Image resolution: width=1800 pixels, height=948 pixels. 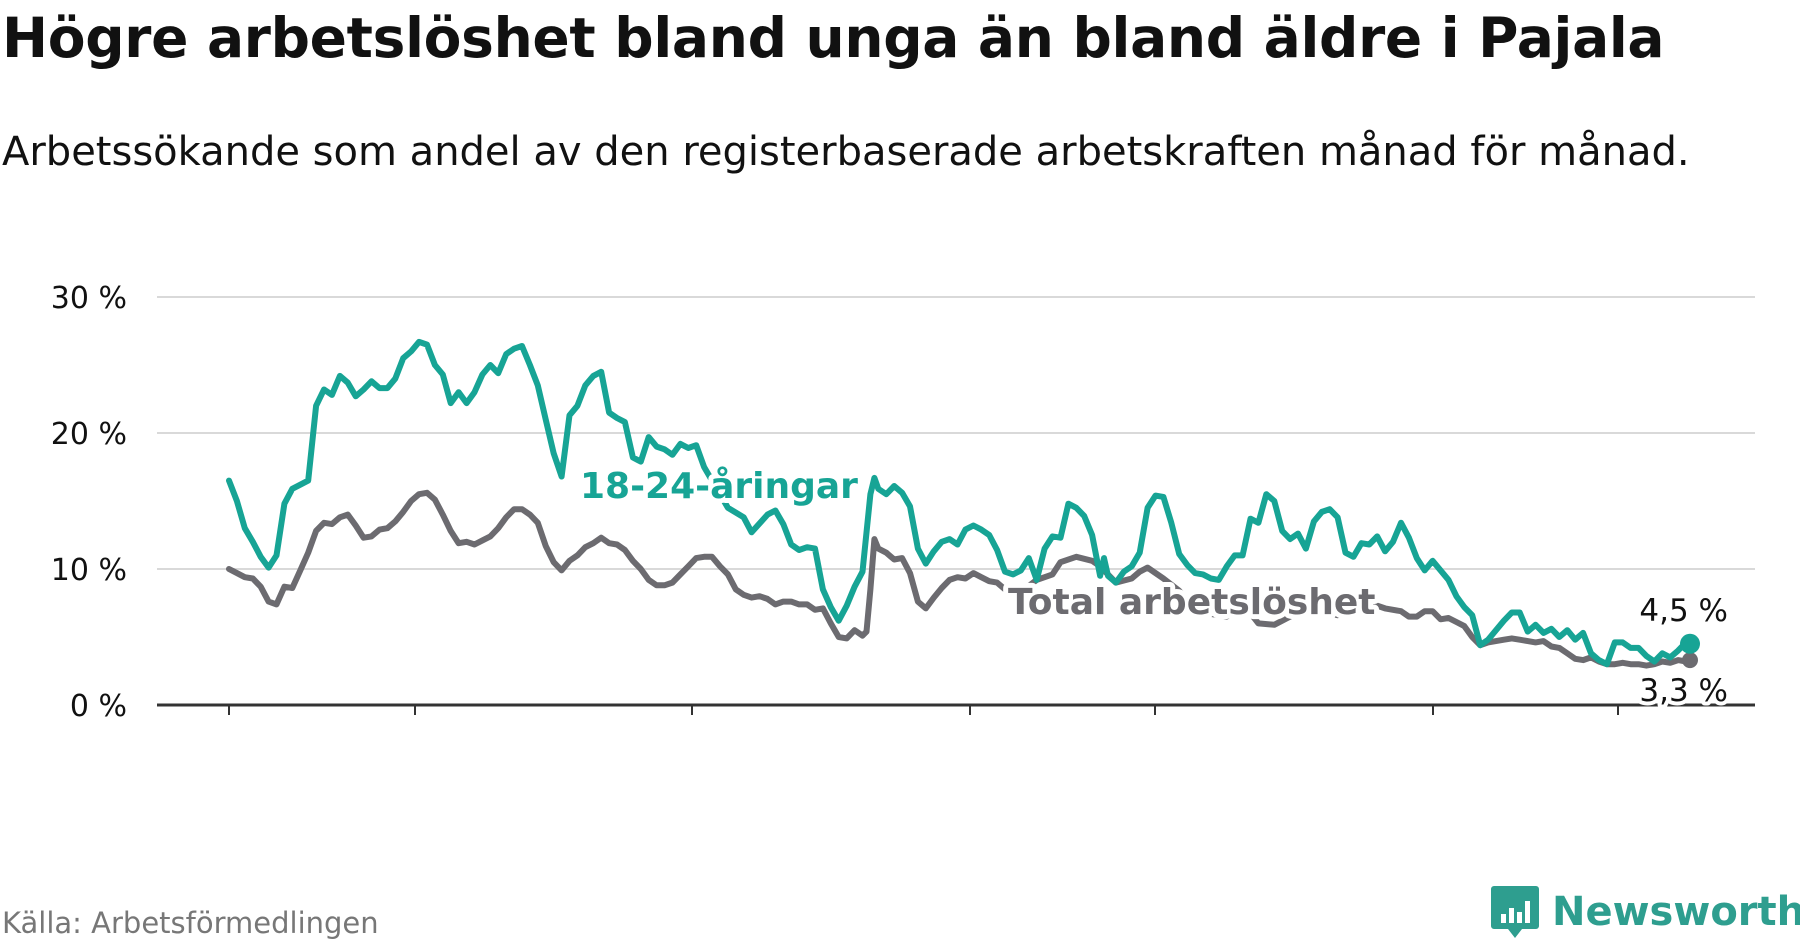 What do you see at coordinates (89, 298) in the screenshot?
I see `y-tick-label-30: 30 %` at bounding box center [89, 298].